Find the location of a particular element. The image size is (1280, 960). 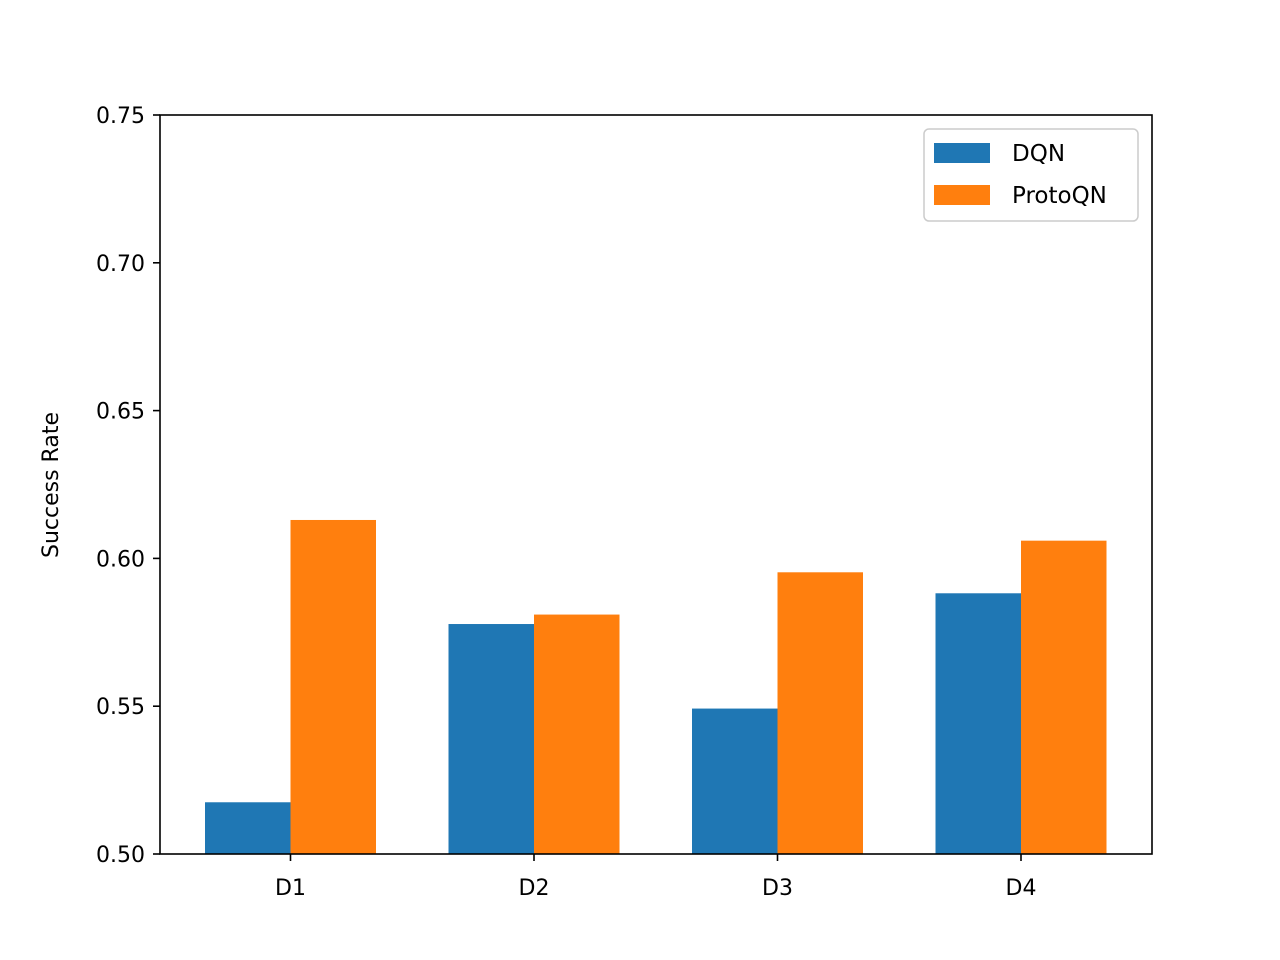

y-tick-label: 0.55 is located at coordinates (120, 707).